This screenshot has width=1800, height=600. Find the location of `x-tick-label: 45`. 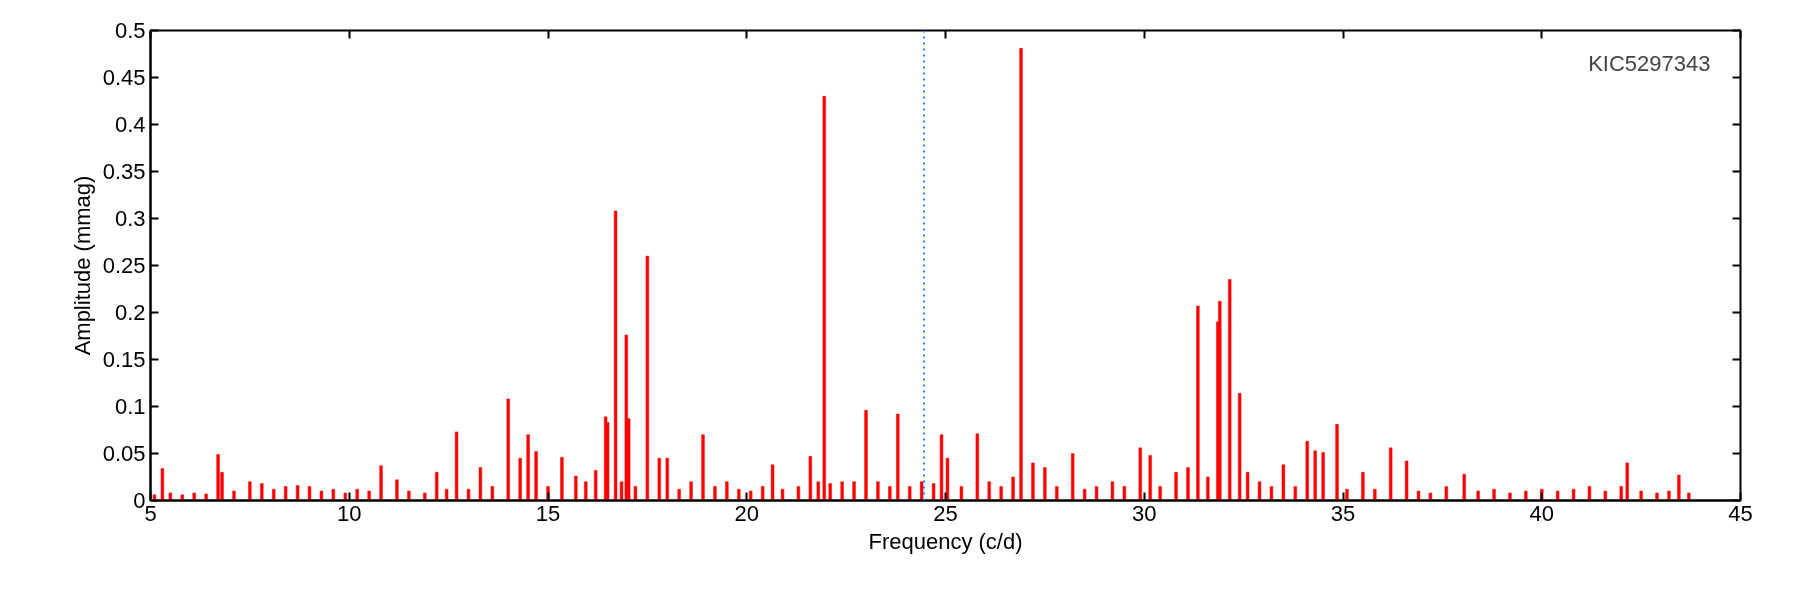

x-tick-label: 45 is located at coordinates (1740, 513).